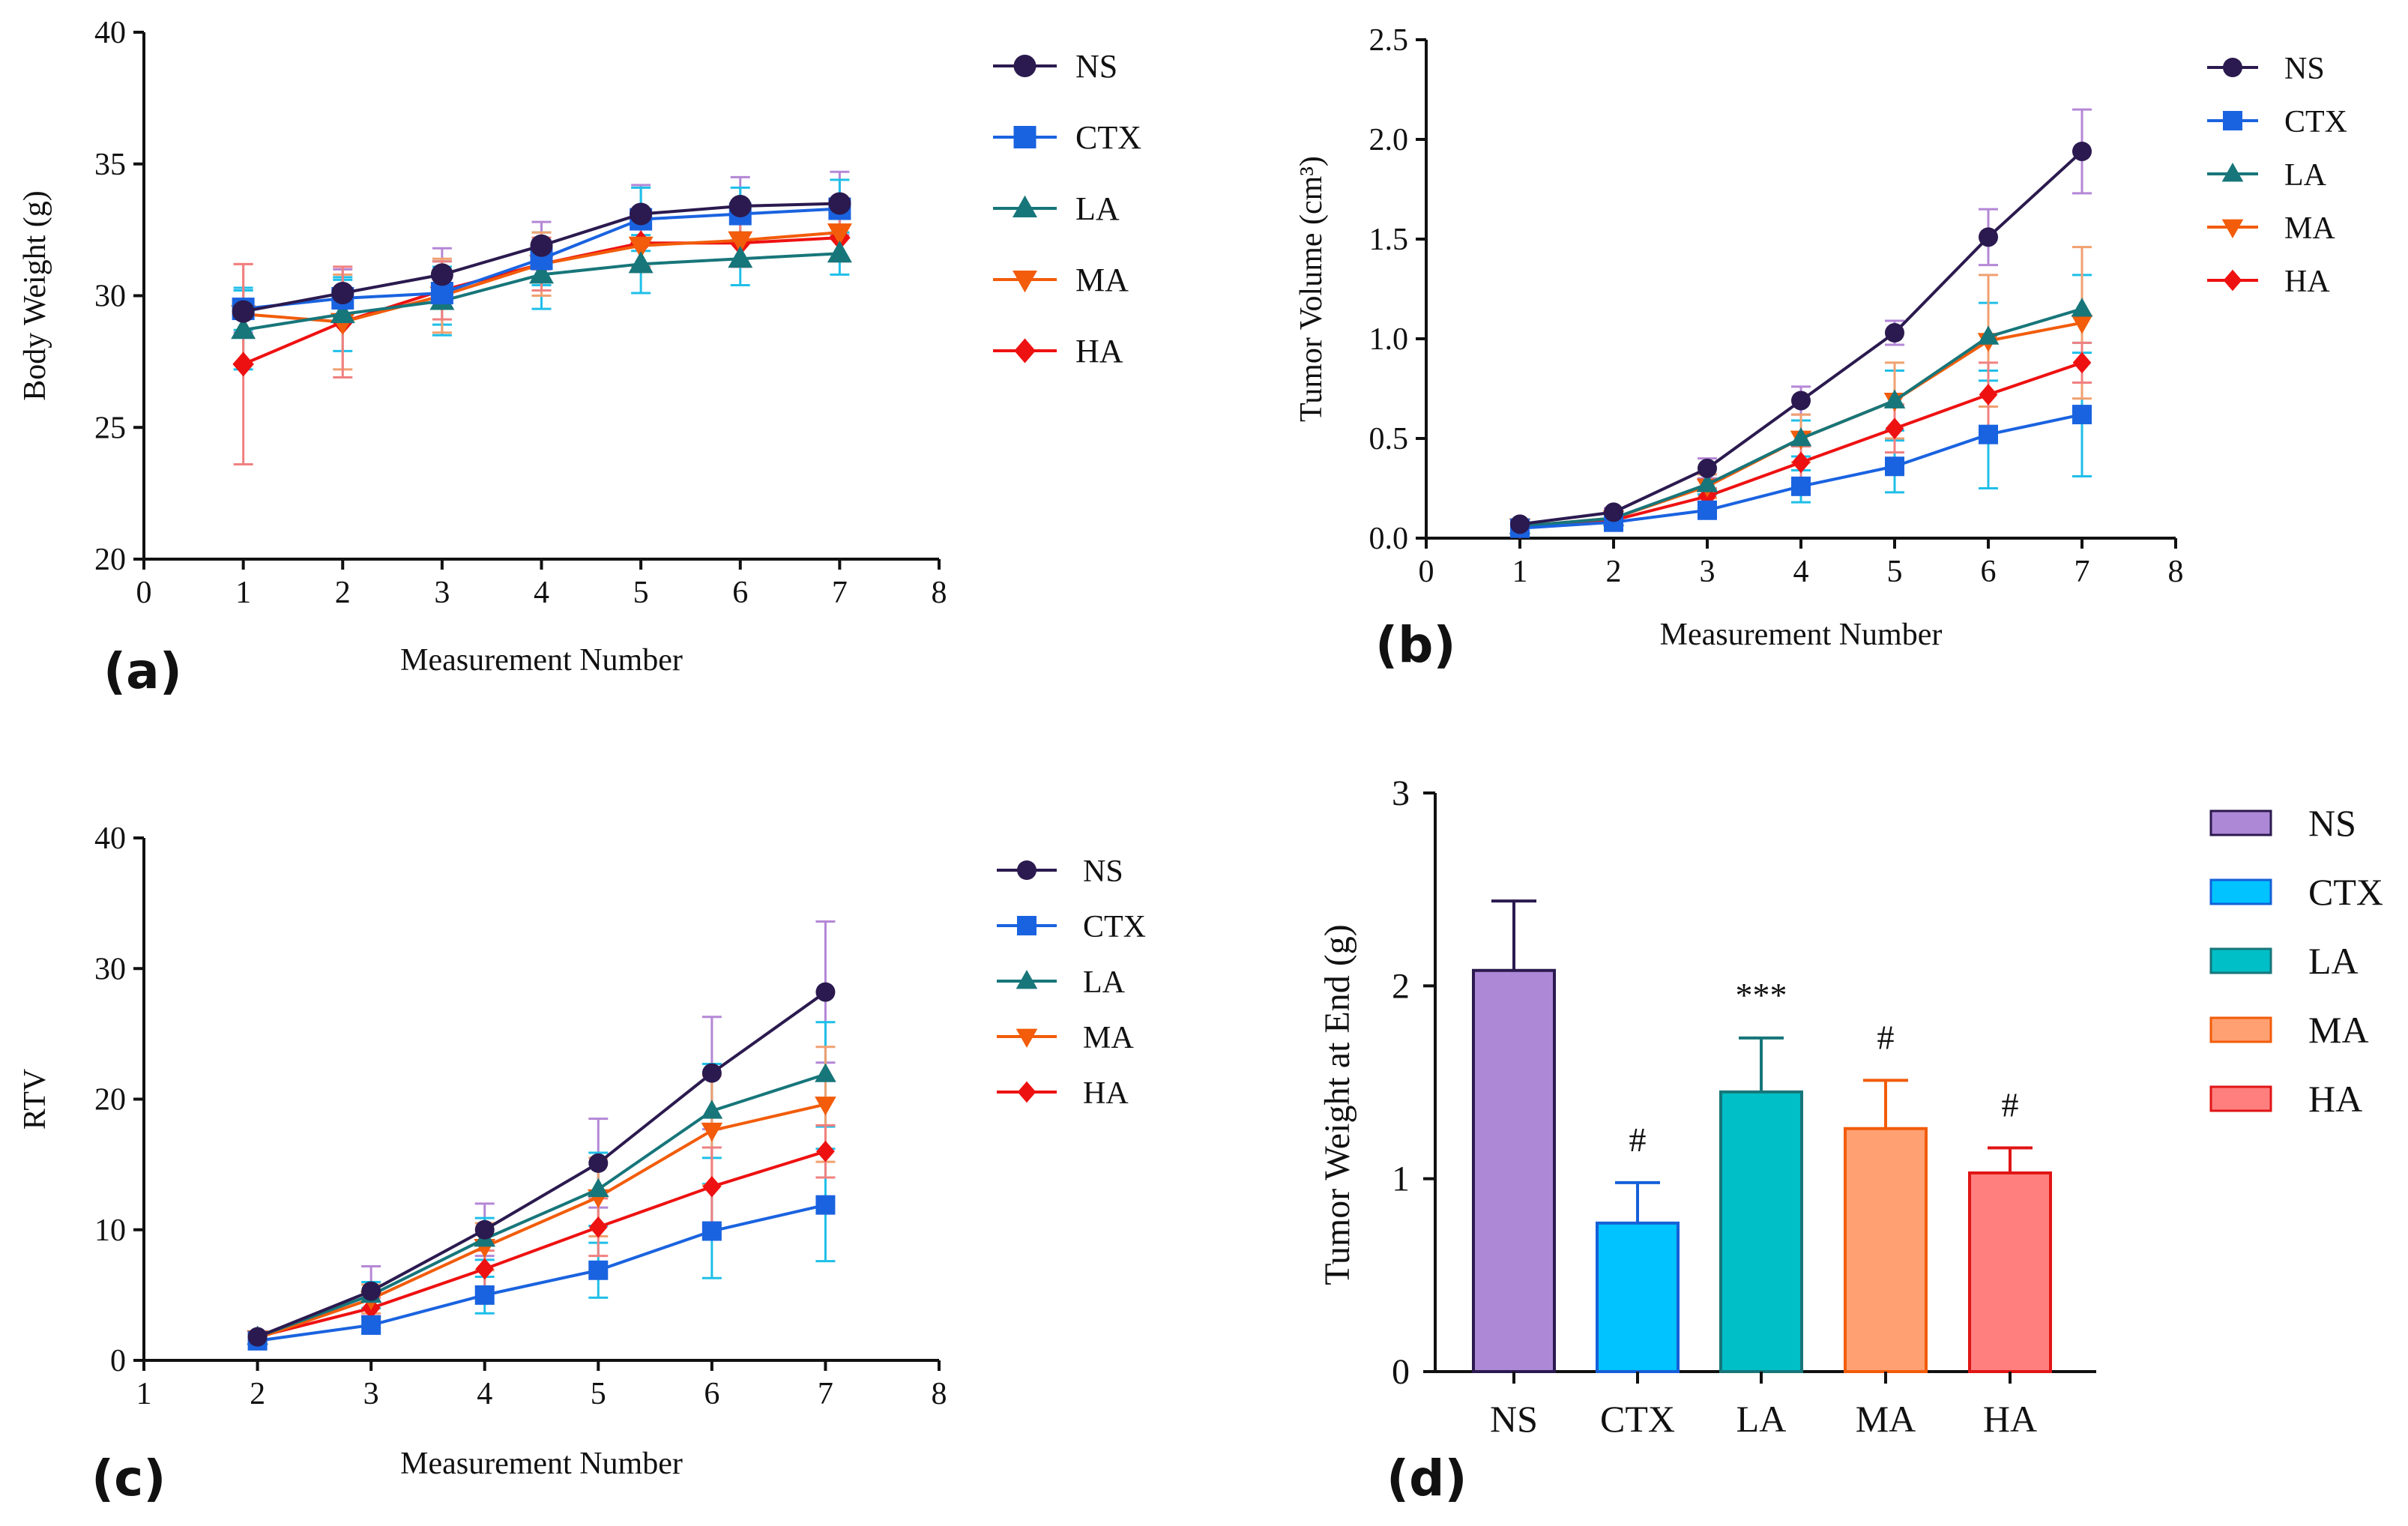 The width and height of the screenshot is (2408, 1526). I want to click on error-bars-ma, so click(541, 1195).